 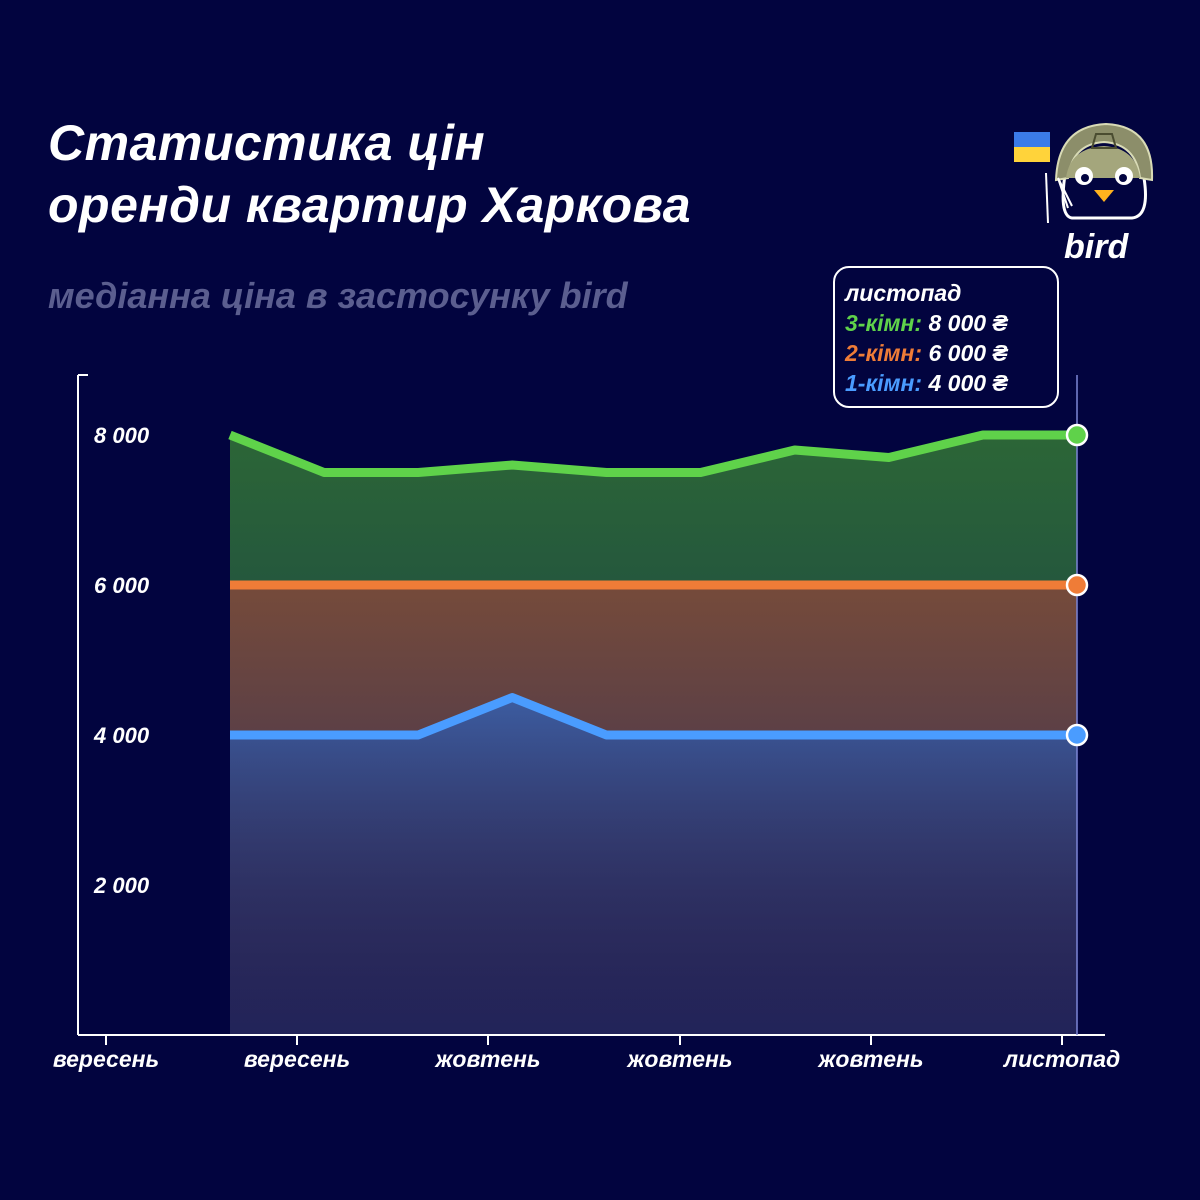 What do you see at coordinates (1061, 1059) in the screenshot?
I see `x-tick-label: листопад` at bounding box center [1061, 1059].